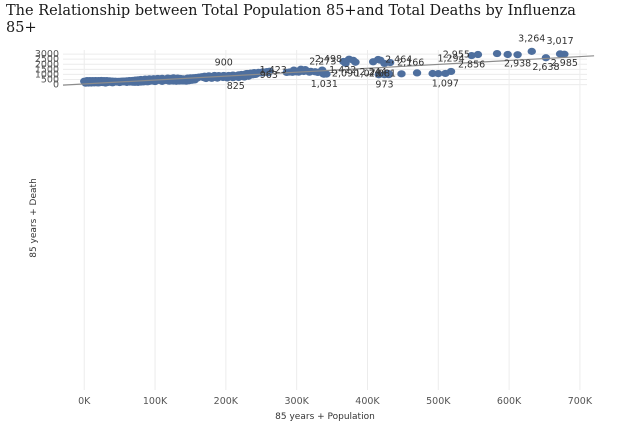 Image resolution: width=624 pixels, height=429 pixels. I want to click on data-label: 2,273, so click(322, 61).